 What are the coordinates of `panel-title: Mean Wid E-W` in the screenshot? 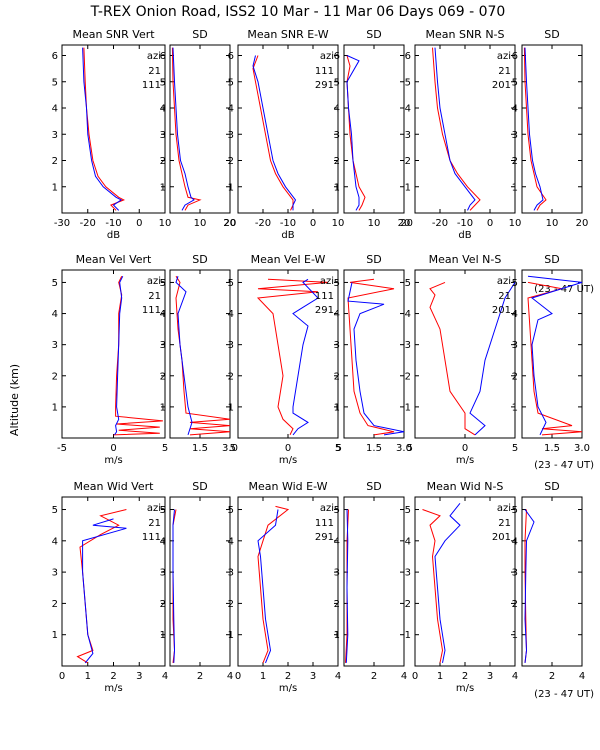 It's located at (288, 486).